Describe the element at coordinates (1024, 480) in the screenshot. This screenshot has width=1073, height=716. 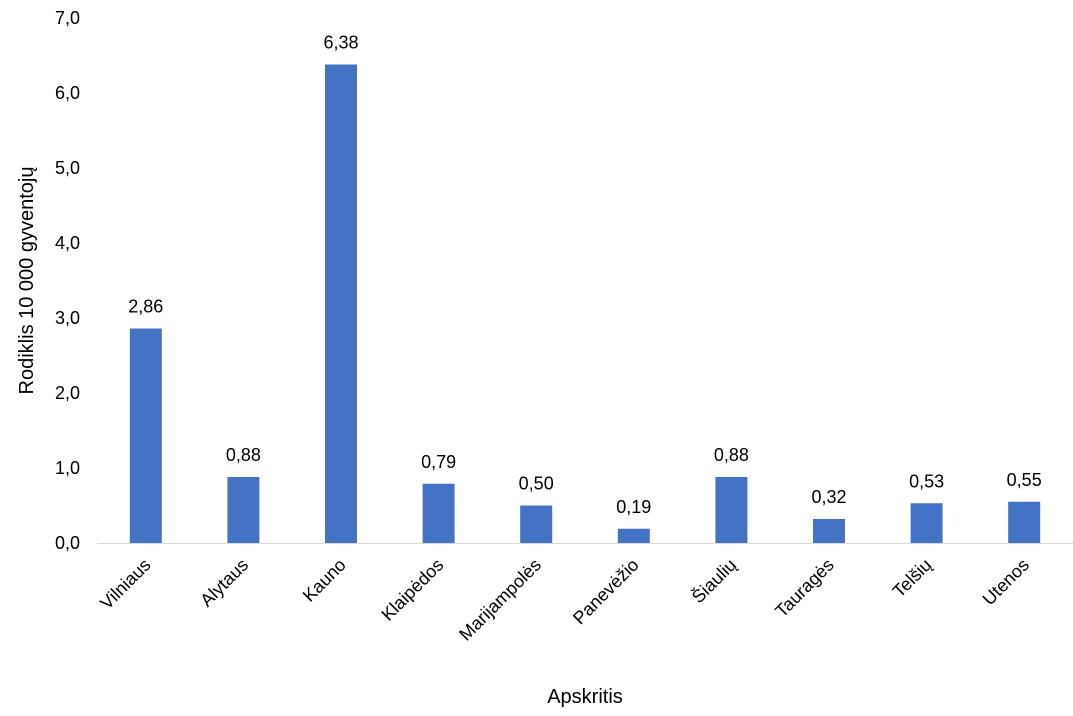
I see `data-label: 0,55` at that location.